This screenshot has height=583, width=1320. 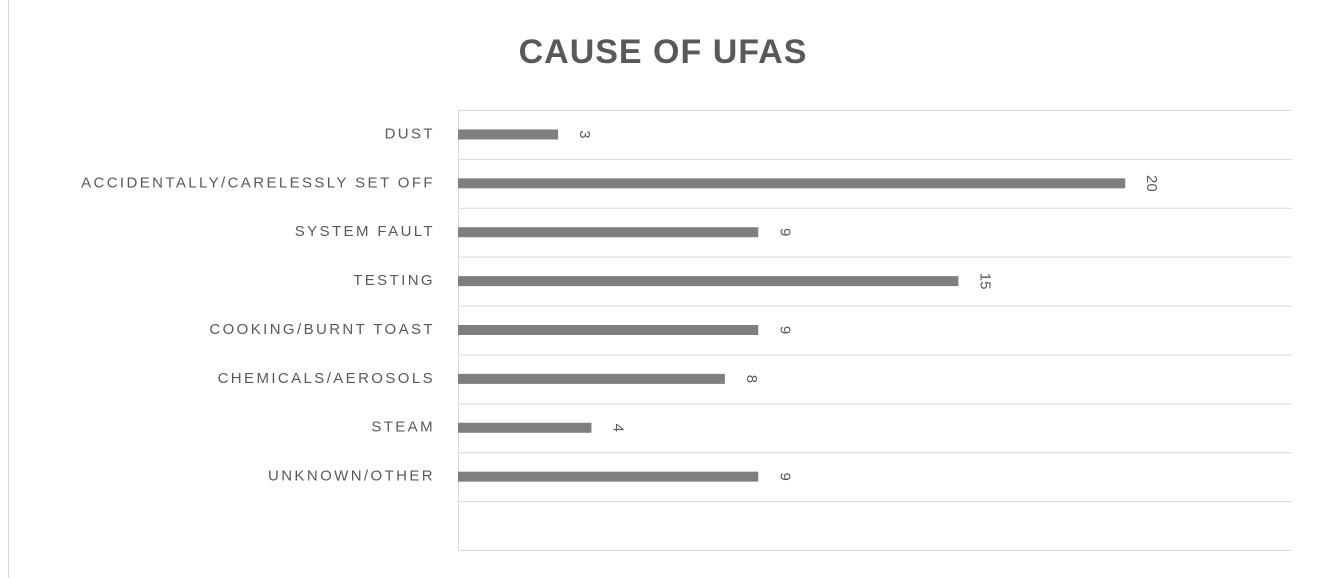 What do you see at coordinates (403, 427) in the screenshot?
I see `y-tick-label: STEAM` at bounding box center [403, 427].